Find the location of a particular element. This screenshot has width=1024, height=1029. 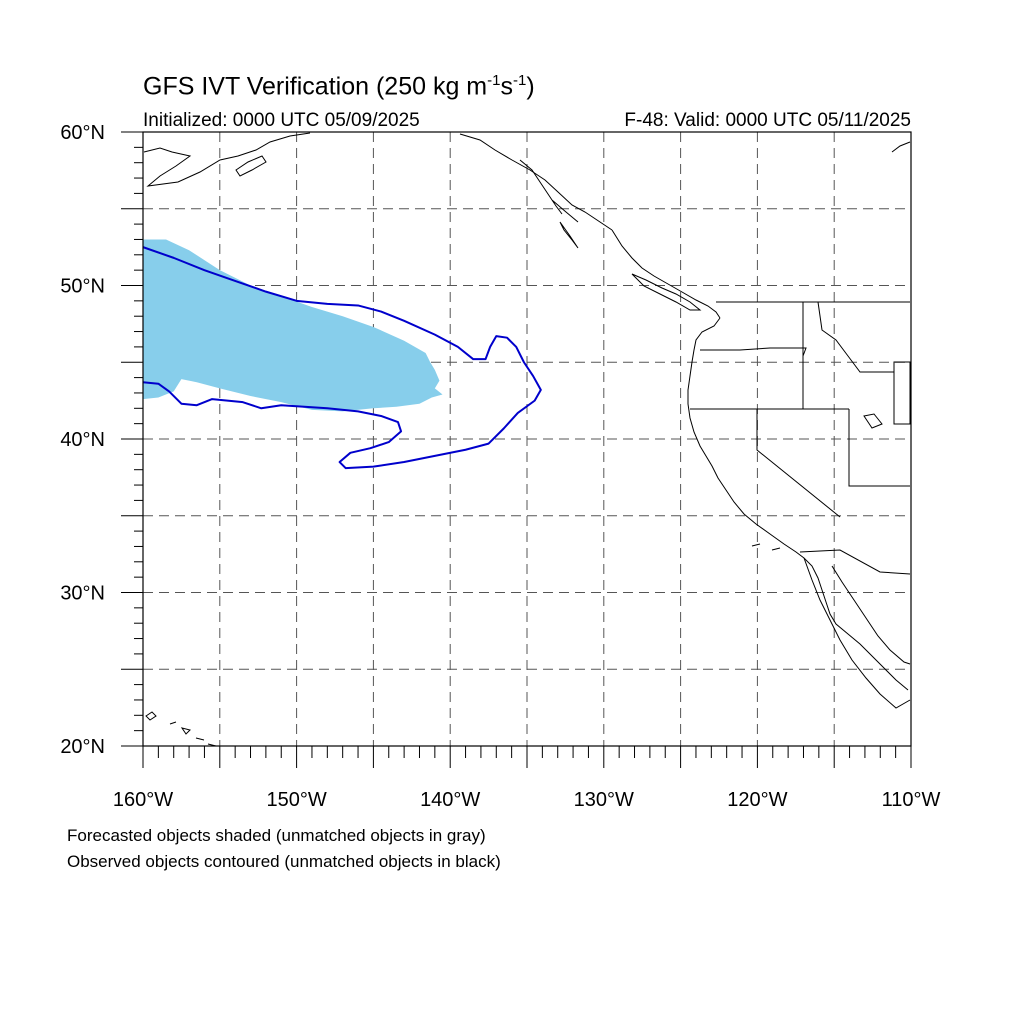

observed-ivt-contour is located at coordinates (342, 358).